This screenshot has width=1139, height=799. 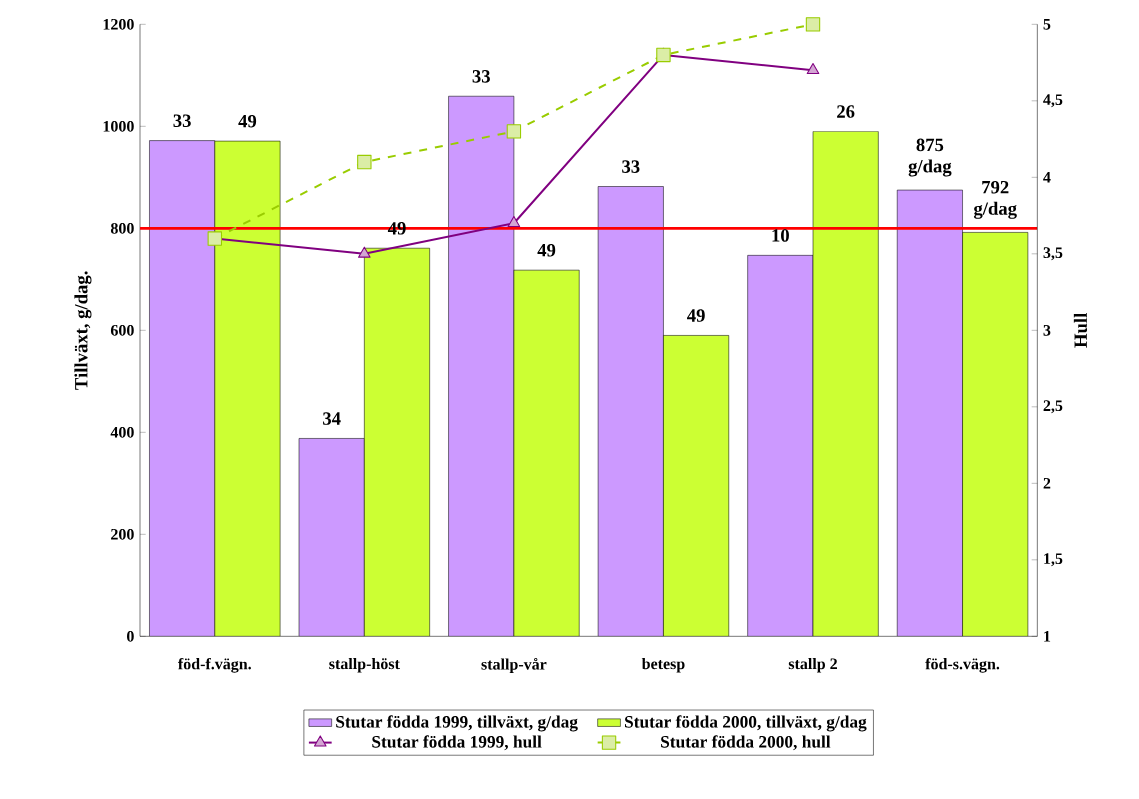 What do you see at coordinates (746, 723) in the screenshot?
I see `legend-label: Stutar födda 2000, tillväxt, g/dag` at bounding box center [746, 723].